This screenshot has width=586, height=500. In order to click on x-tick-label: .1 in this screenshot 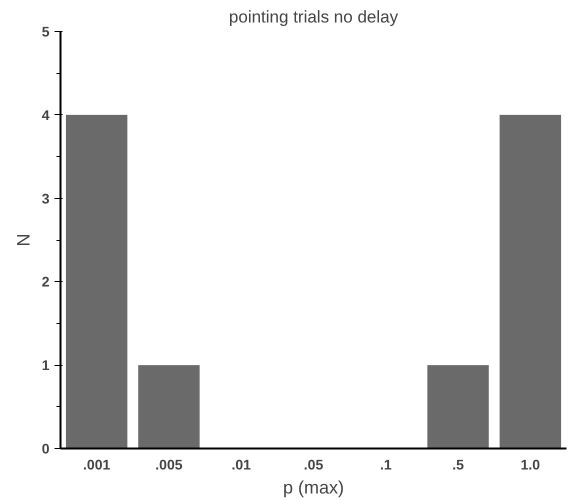, I will do `click(386, 464)`.